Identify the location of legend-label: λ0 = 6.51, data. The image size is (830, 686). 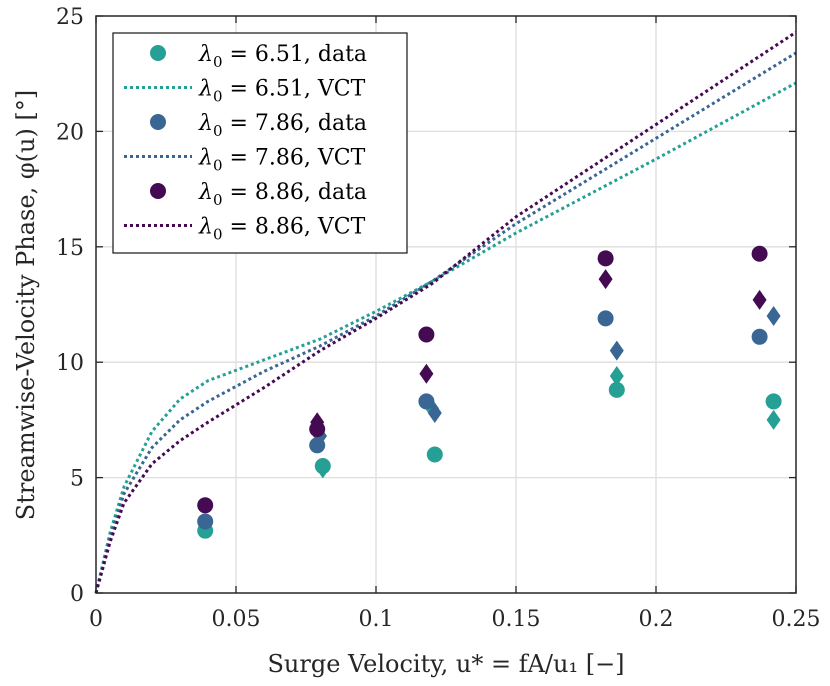
(282, 56).